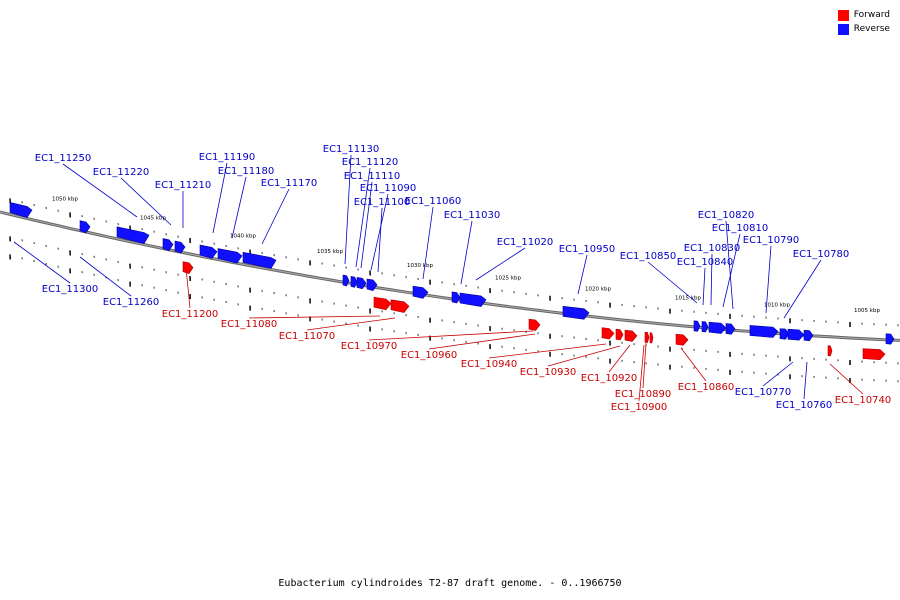  I want to click on legend-forward-label: Forward, so click(871, 15).